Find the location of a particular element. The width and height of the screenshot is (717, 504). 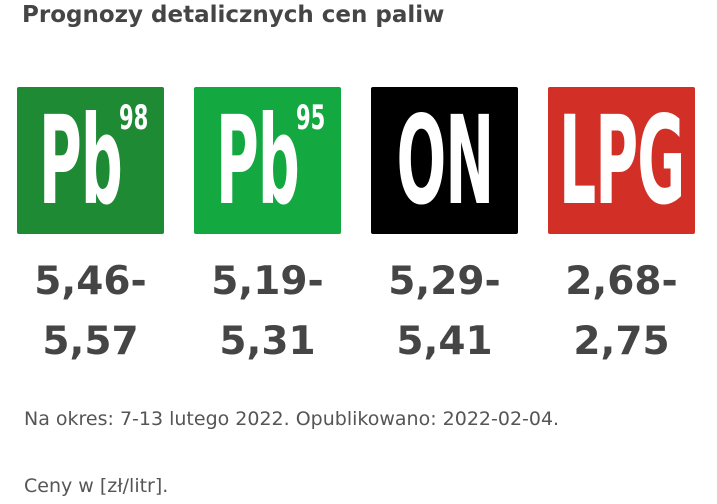

fuel-tile: LPG is located at coordinates (621, 160).